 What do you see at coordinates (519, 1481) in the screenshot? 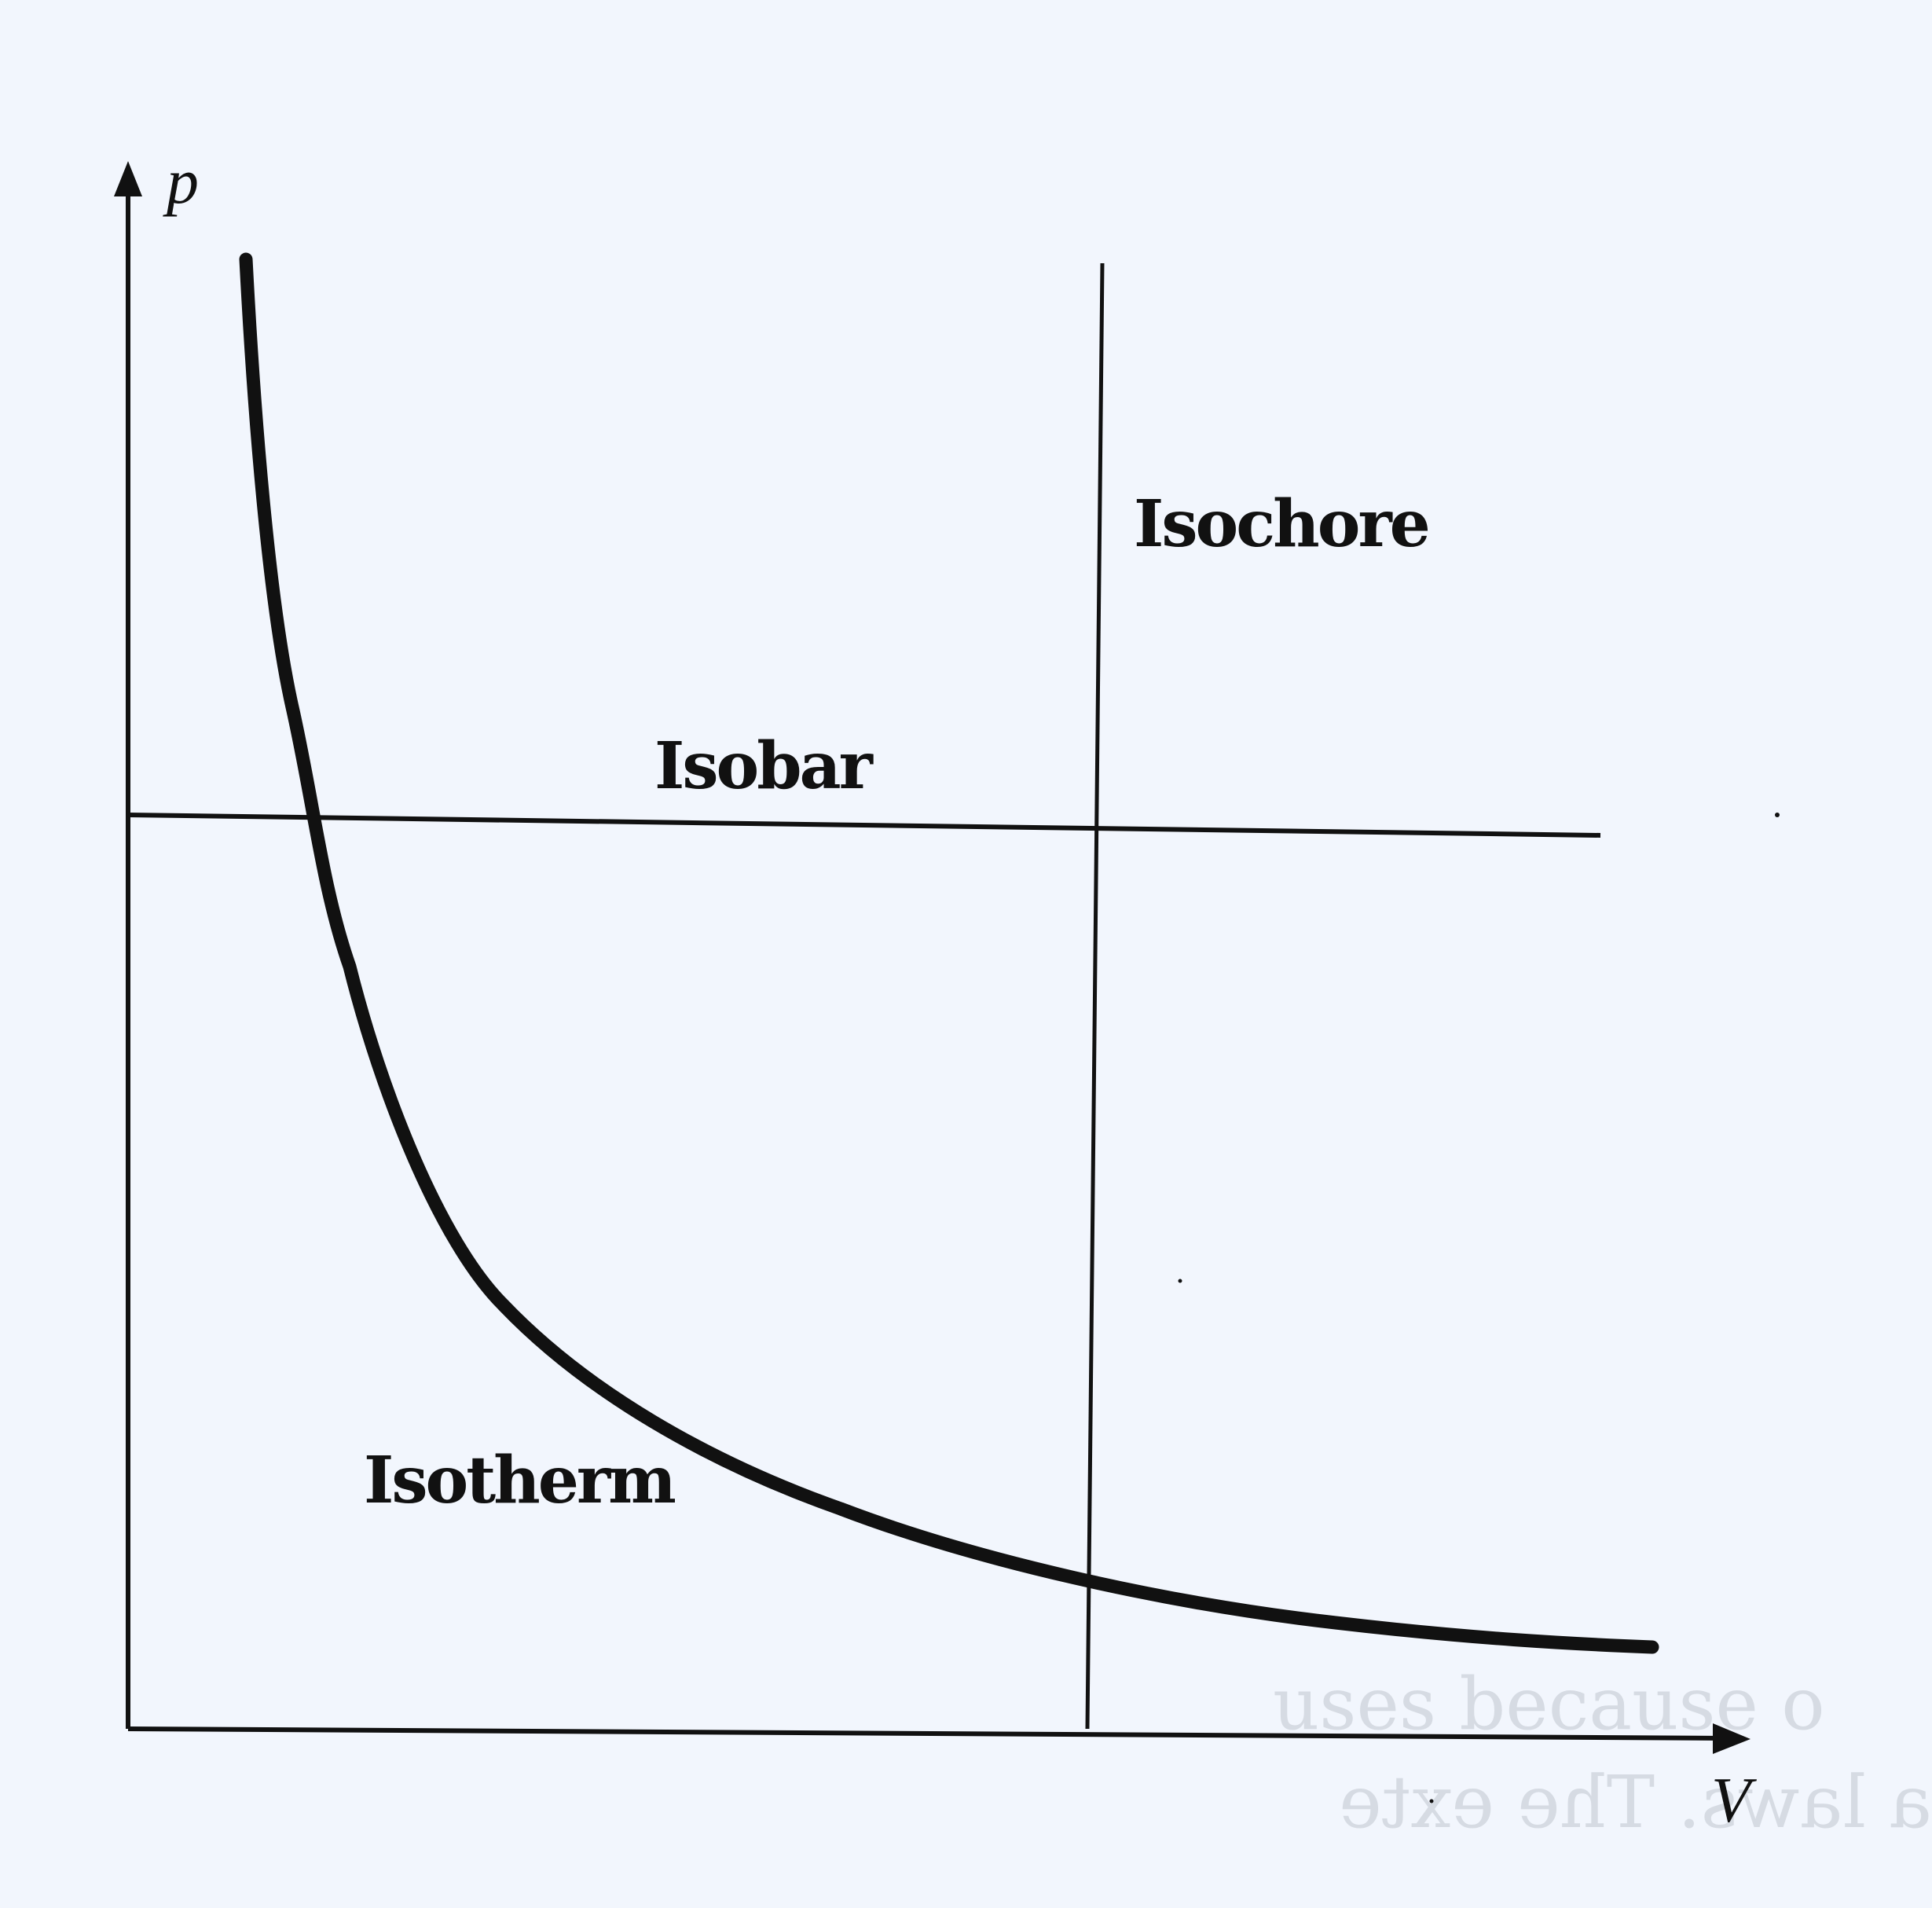
I see `isotherm-label: Isotherm` at bounding box center [519, 1481].